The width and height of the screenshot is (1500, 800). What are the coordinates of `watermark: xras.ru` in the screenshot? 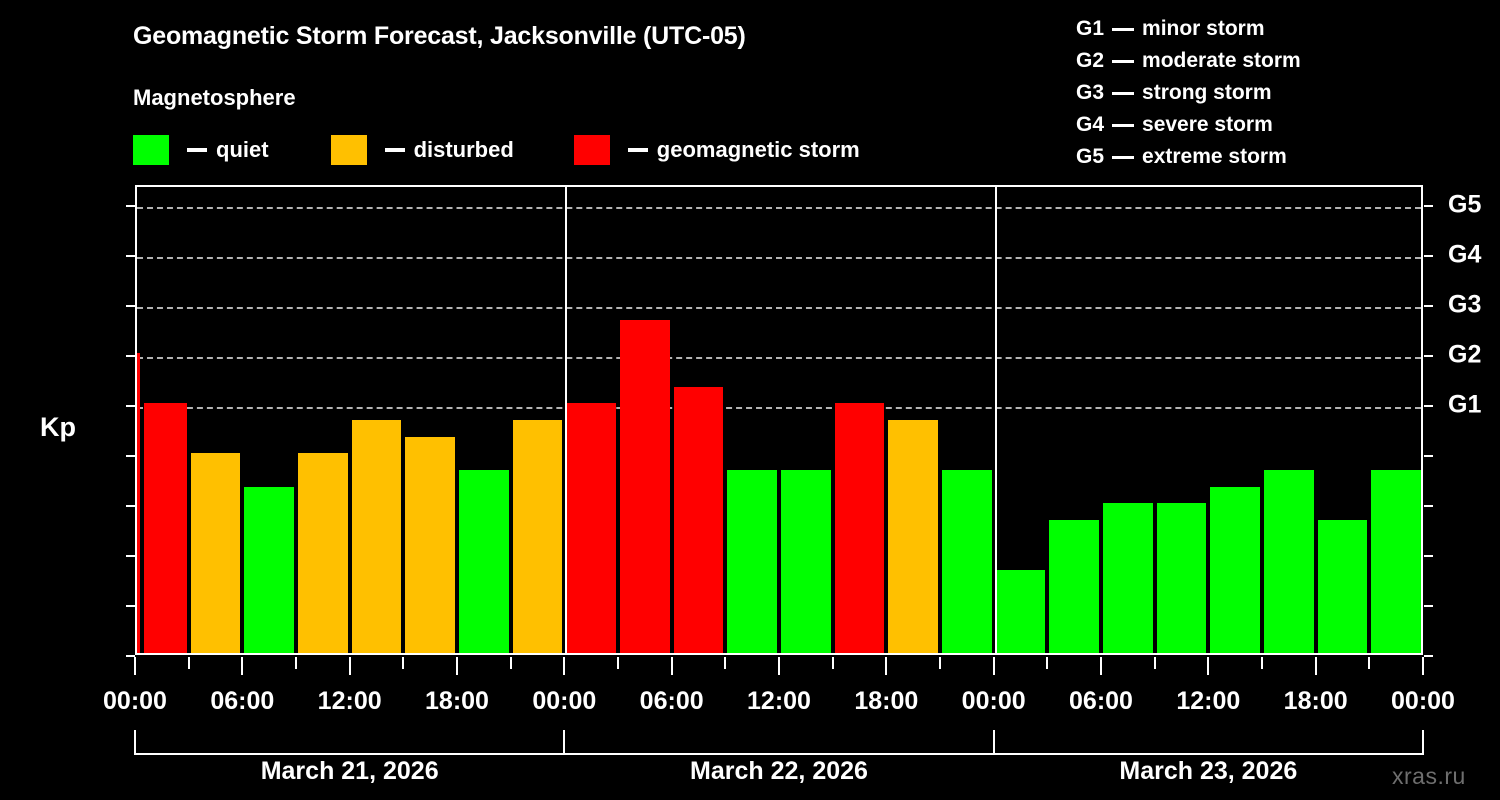 It's located at (1429, 776).